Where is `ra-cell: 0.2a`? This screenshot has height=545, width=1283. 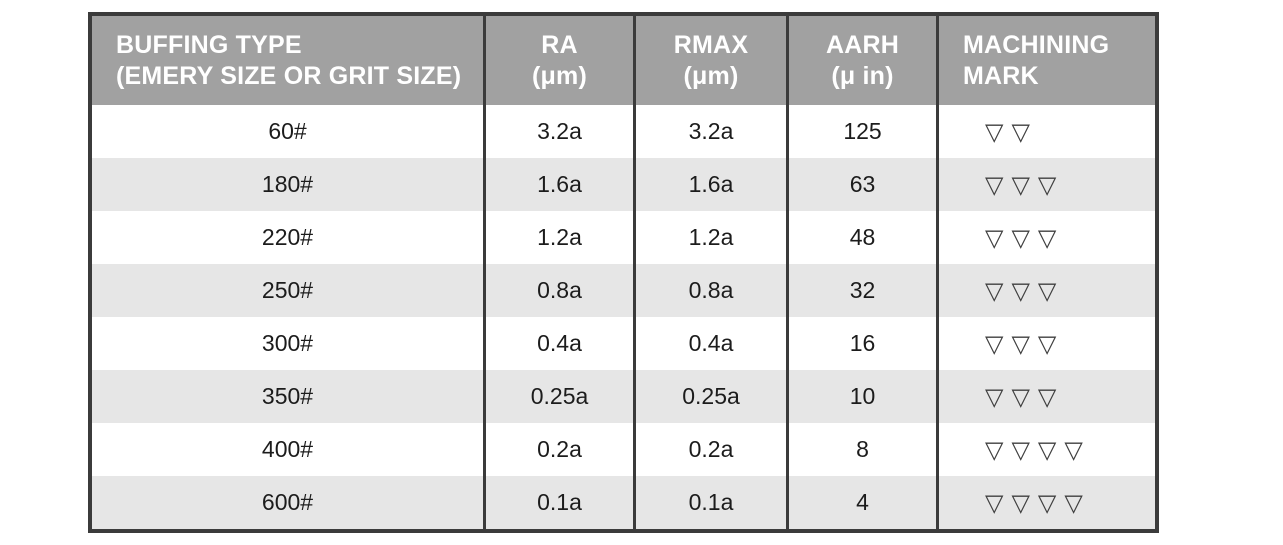
ra-cell: 0.2a is located at coordinates (558, 449).